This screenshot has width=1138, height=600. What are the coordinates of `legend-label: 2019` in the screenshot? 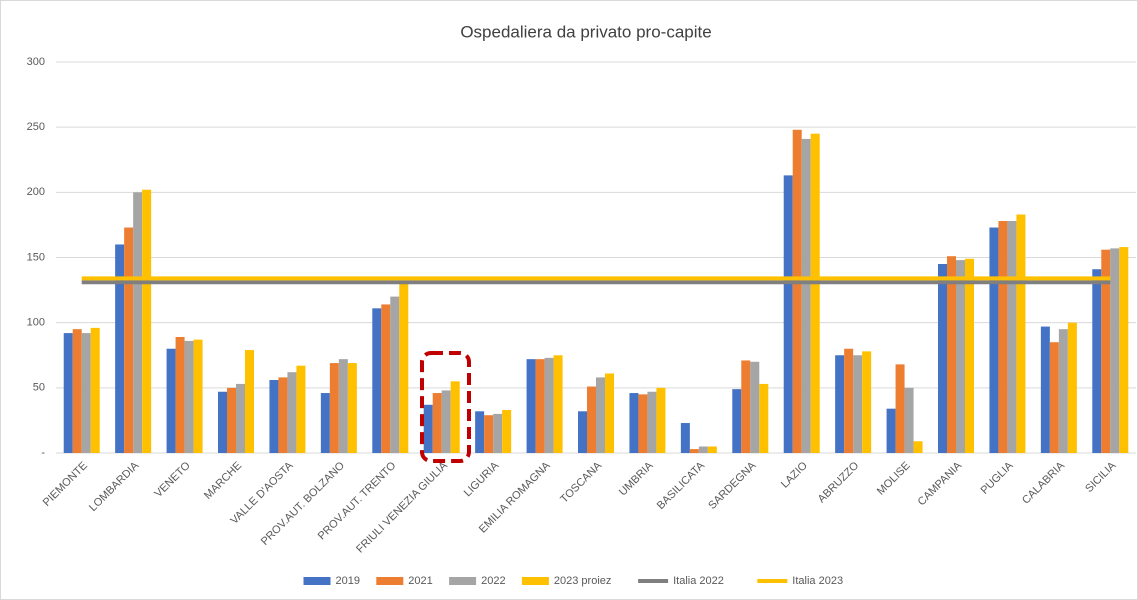 It's located at (348, 581).